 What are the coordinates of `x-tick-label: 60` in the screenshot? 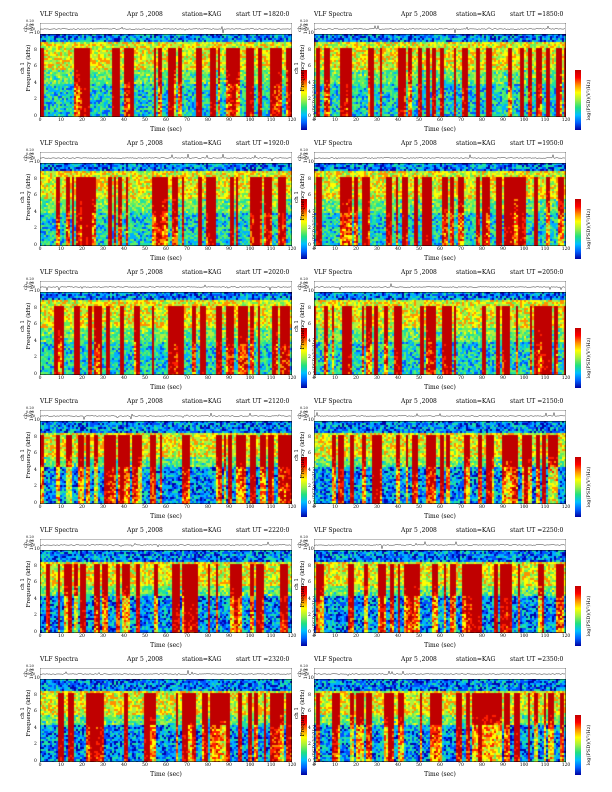 It's located at (166, 636).